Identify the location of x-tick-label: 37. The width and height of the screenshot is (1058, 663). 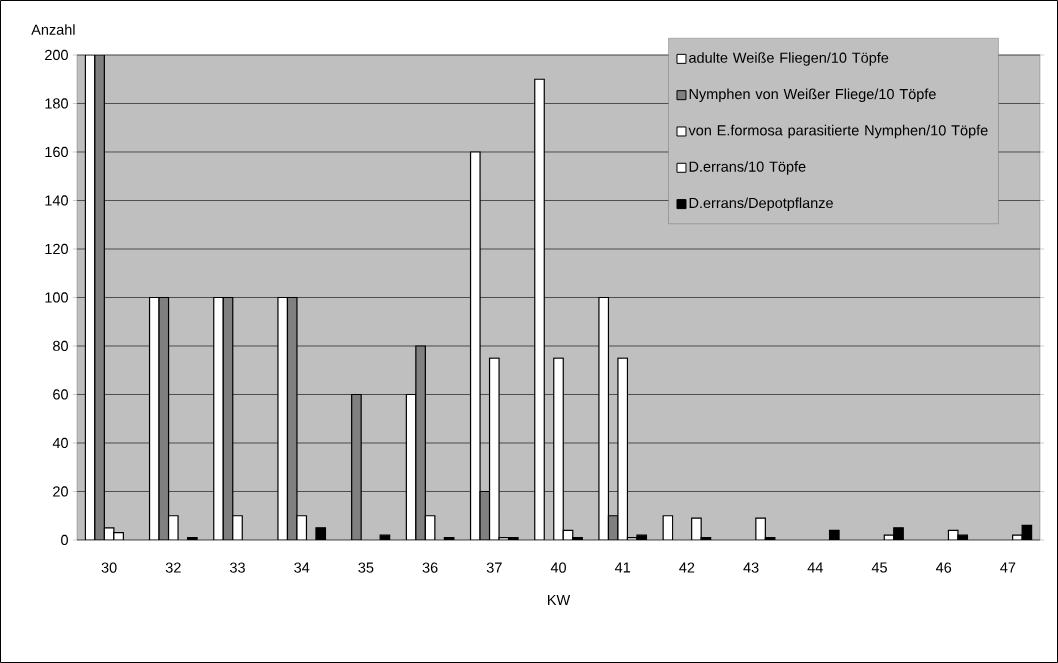
(494, 567).